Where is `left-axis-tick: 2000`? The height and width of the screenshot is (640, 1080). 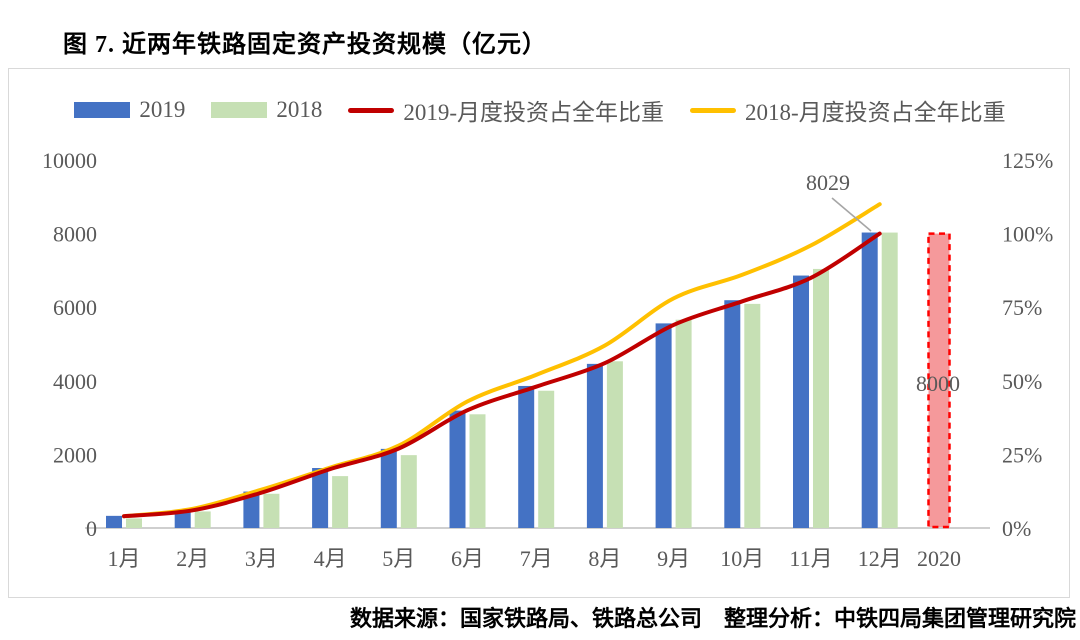
left-axis-tick: 2000 is located at coordinates (75, 454).